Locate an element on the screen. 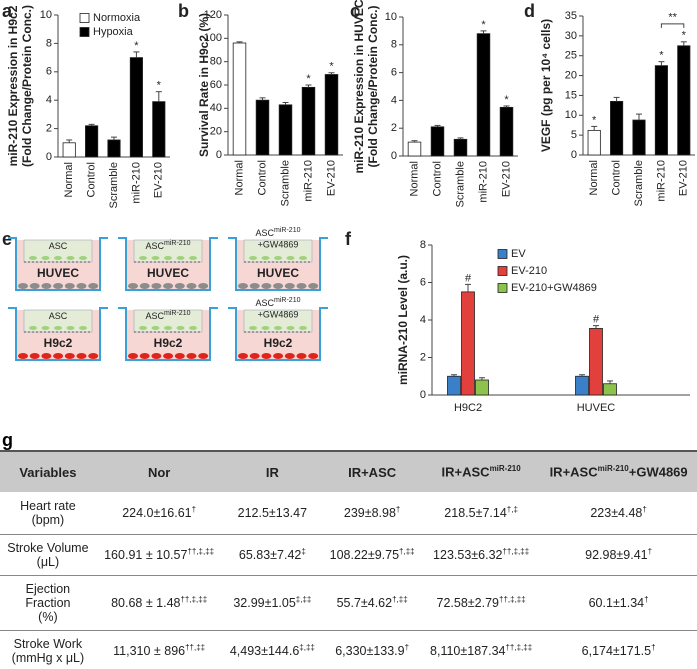 This screenshot has width=697, height=669. cell-value: 8,110±187.34 is located at coordinates (468, 651).